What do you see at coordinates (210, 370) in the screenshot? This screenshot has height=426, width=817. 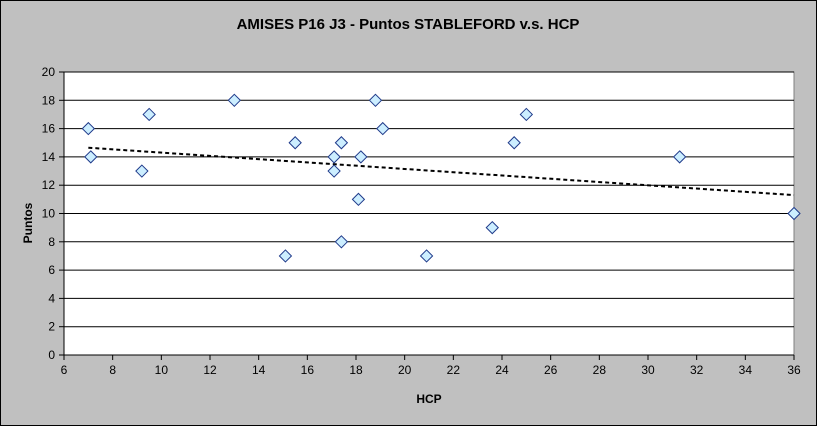 I see `x-tick-label-3: 12` at bounding box center [210, 370].